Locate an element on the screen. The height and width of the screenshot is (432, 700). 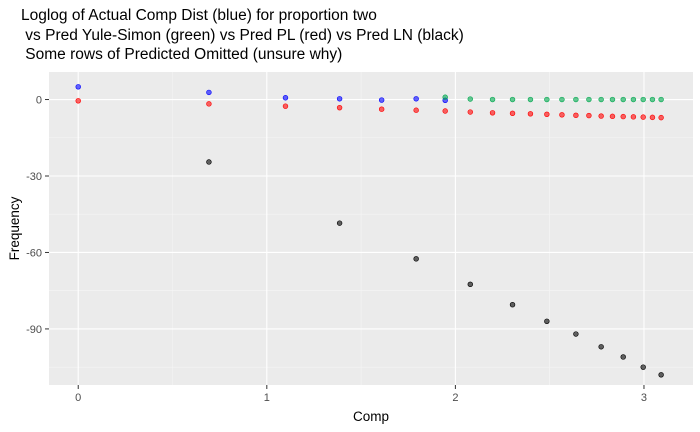
y-tick-label: -90 is located at coordinates (34, 330).